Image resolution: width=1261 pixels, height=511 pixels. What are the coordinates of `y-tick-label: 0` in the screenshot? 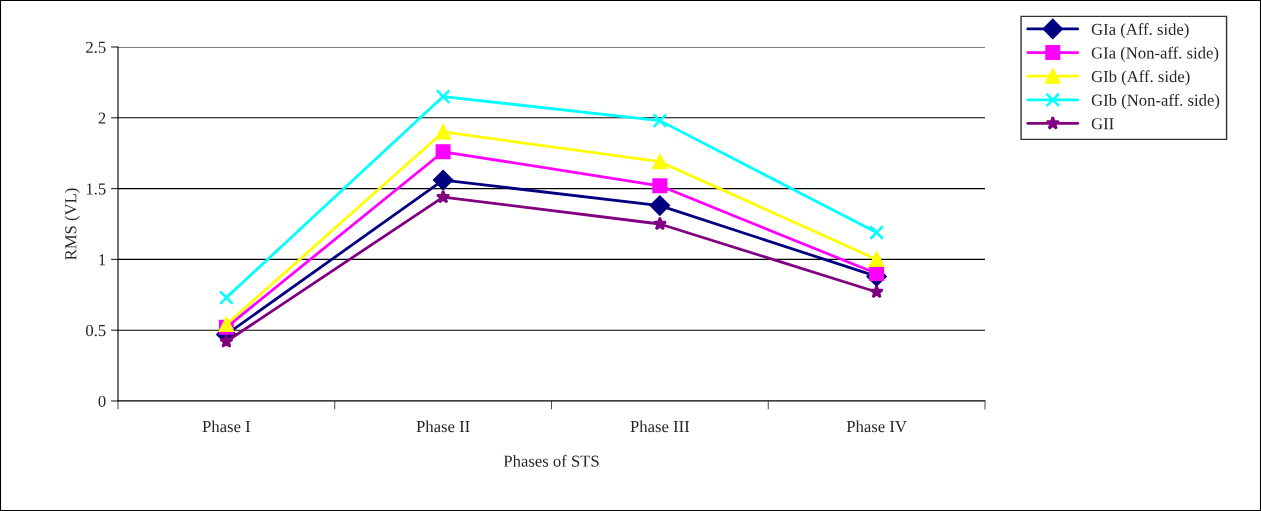 It's located at (102, 401).